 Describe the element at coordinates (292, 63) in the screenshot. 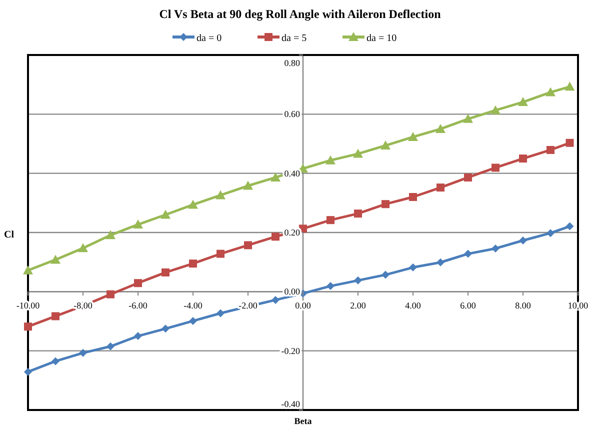

I see `y-tick-label: 0.80` at that location.